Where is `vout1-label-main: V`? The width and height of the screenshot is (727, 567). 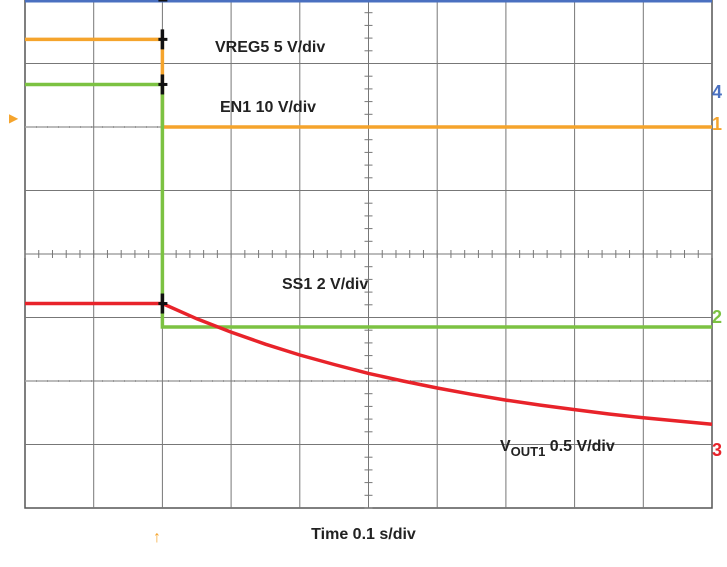
vout1-label-main: V is located at coordinates (505, 446).